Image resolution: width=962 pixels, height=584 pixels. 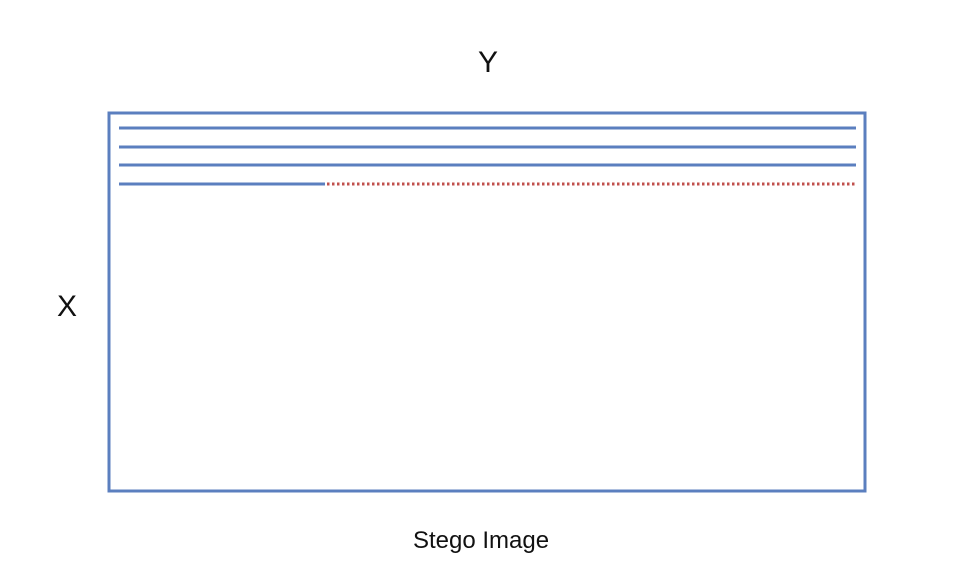 I want to click on diagram-caption: Stego Image, so click(x=481, y=540).